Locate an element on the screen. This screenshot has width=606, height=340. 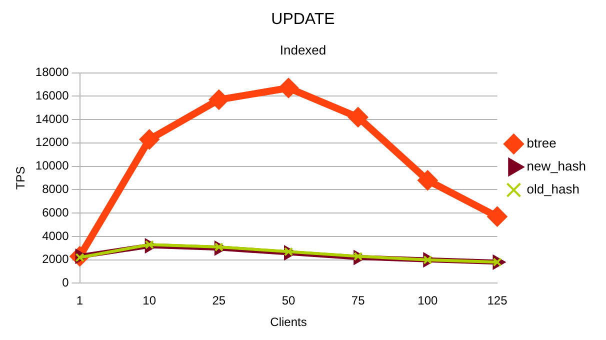
legend-label: old_hash is located at coordinates (553, 189).